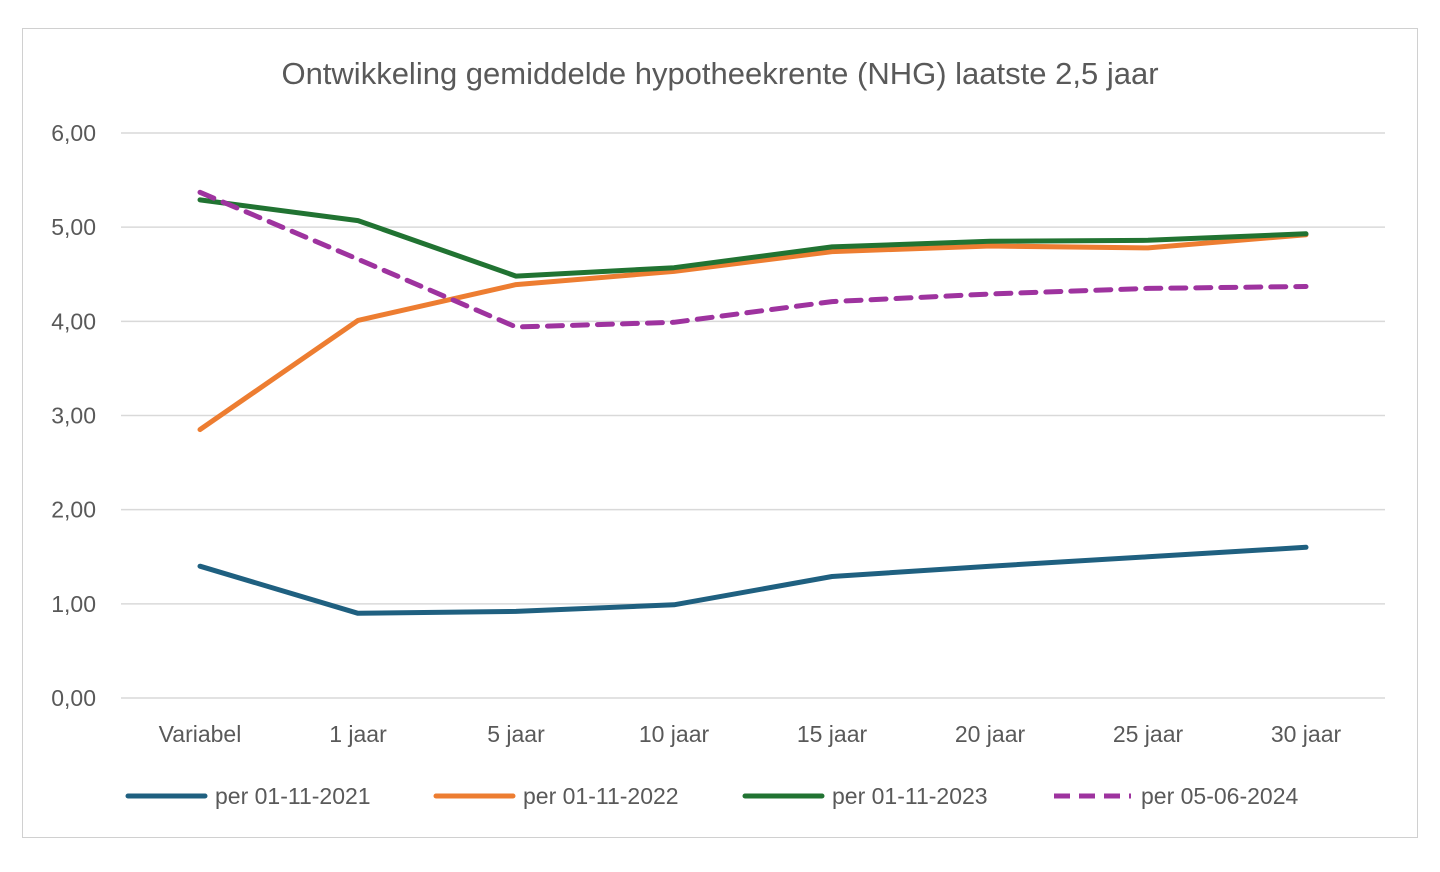 The image size is (1440, 872). What do you see at coordinates (293, 796) in the screenshot?
I see `legend-label: per 01-11-2021` at bounding box center [293, 796].